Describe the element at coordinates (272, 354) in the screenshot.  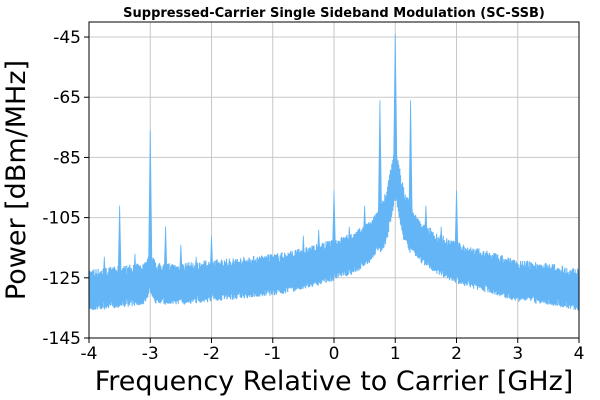
I see `x-tick-label: -1` at that location.